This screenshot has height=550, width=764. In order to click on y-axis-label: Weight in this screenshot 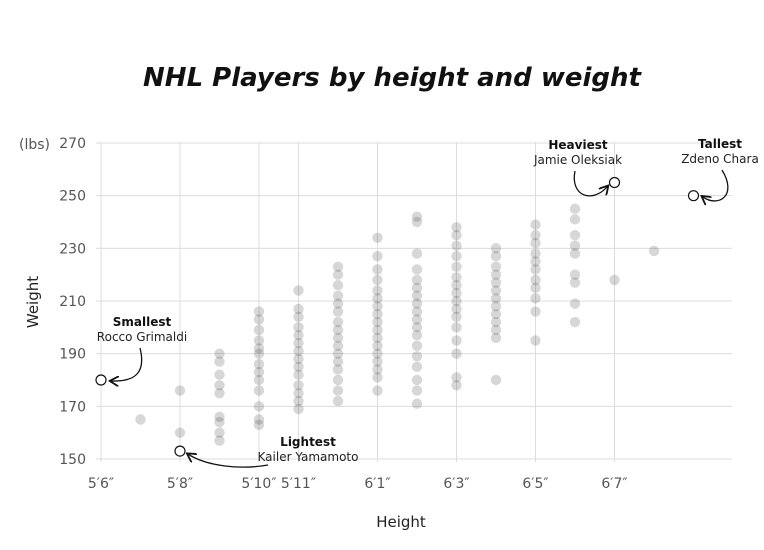, I will do `click(33, 302)`.